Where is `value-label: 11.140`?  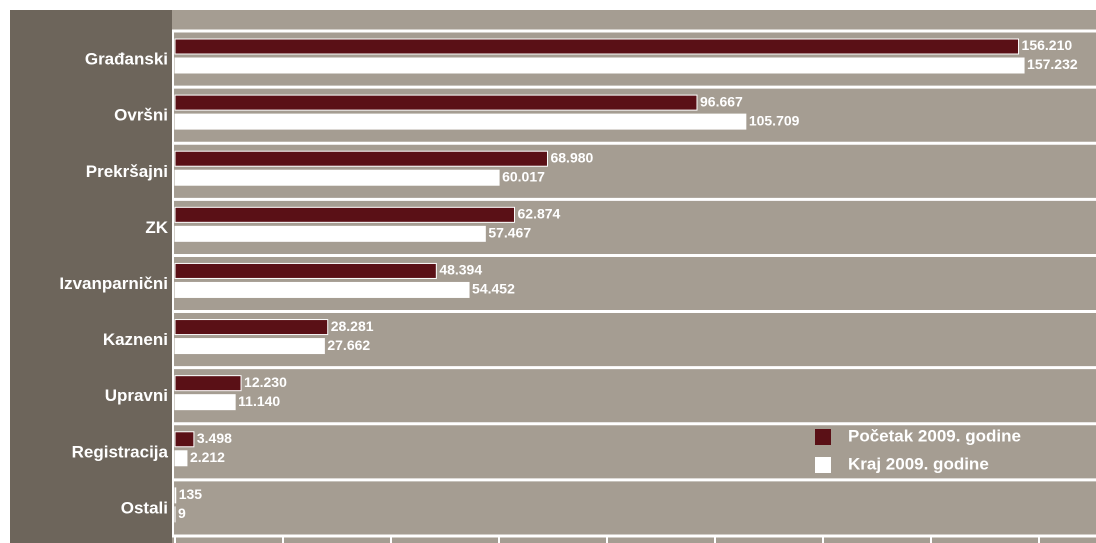 value-label: 11.140 is located at coordinates (259, 401).